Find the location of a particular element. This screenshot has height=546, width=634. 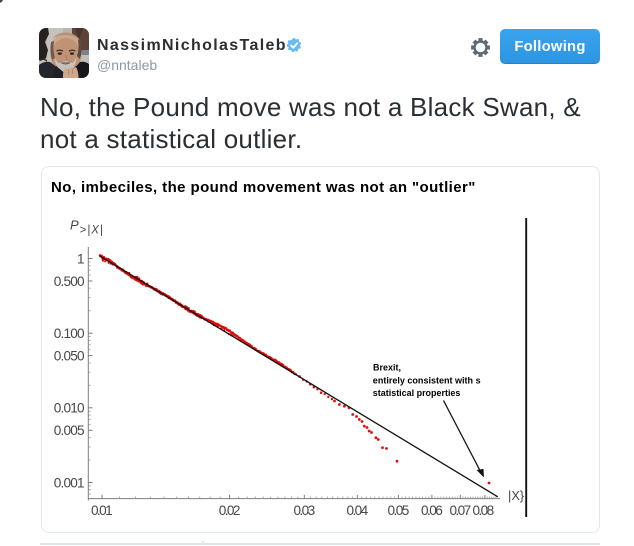

svg-text: 0.06 is located at coordinates (432, 510).